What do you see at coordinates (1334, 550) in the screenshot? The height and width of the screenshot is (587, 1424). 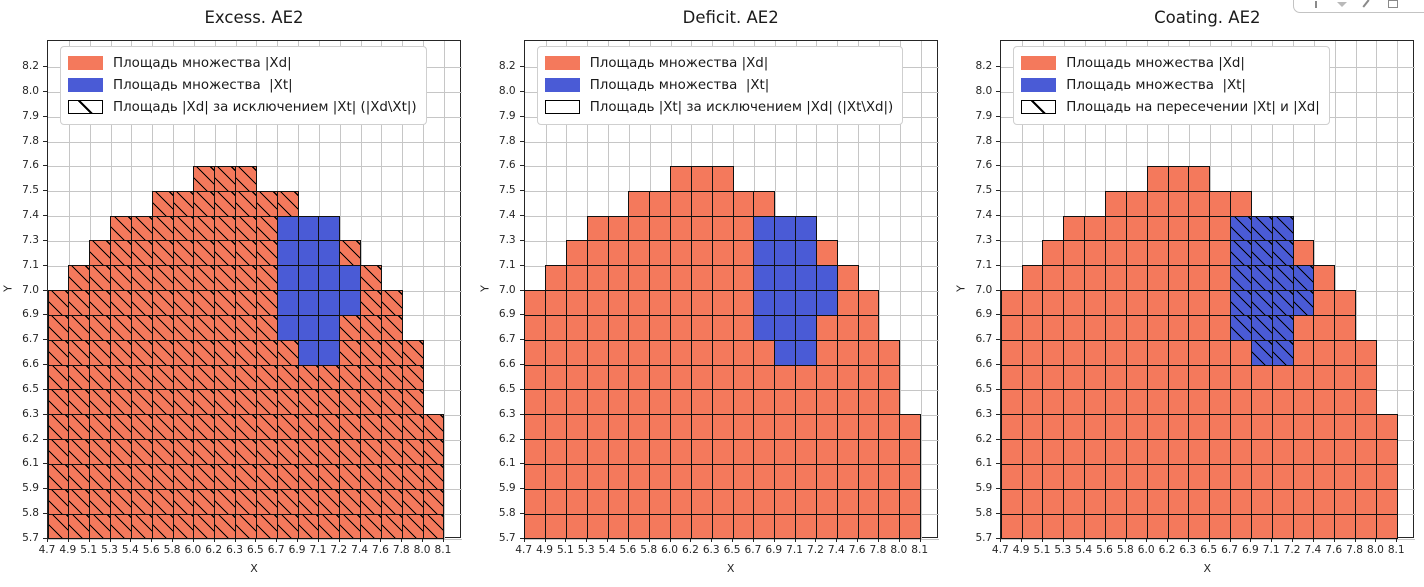 I see `x-tick-label: 7.6` at bounding box center [1334, 550].